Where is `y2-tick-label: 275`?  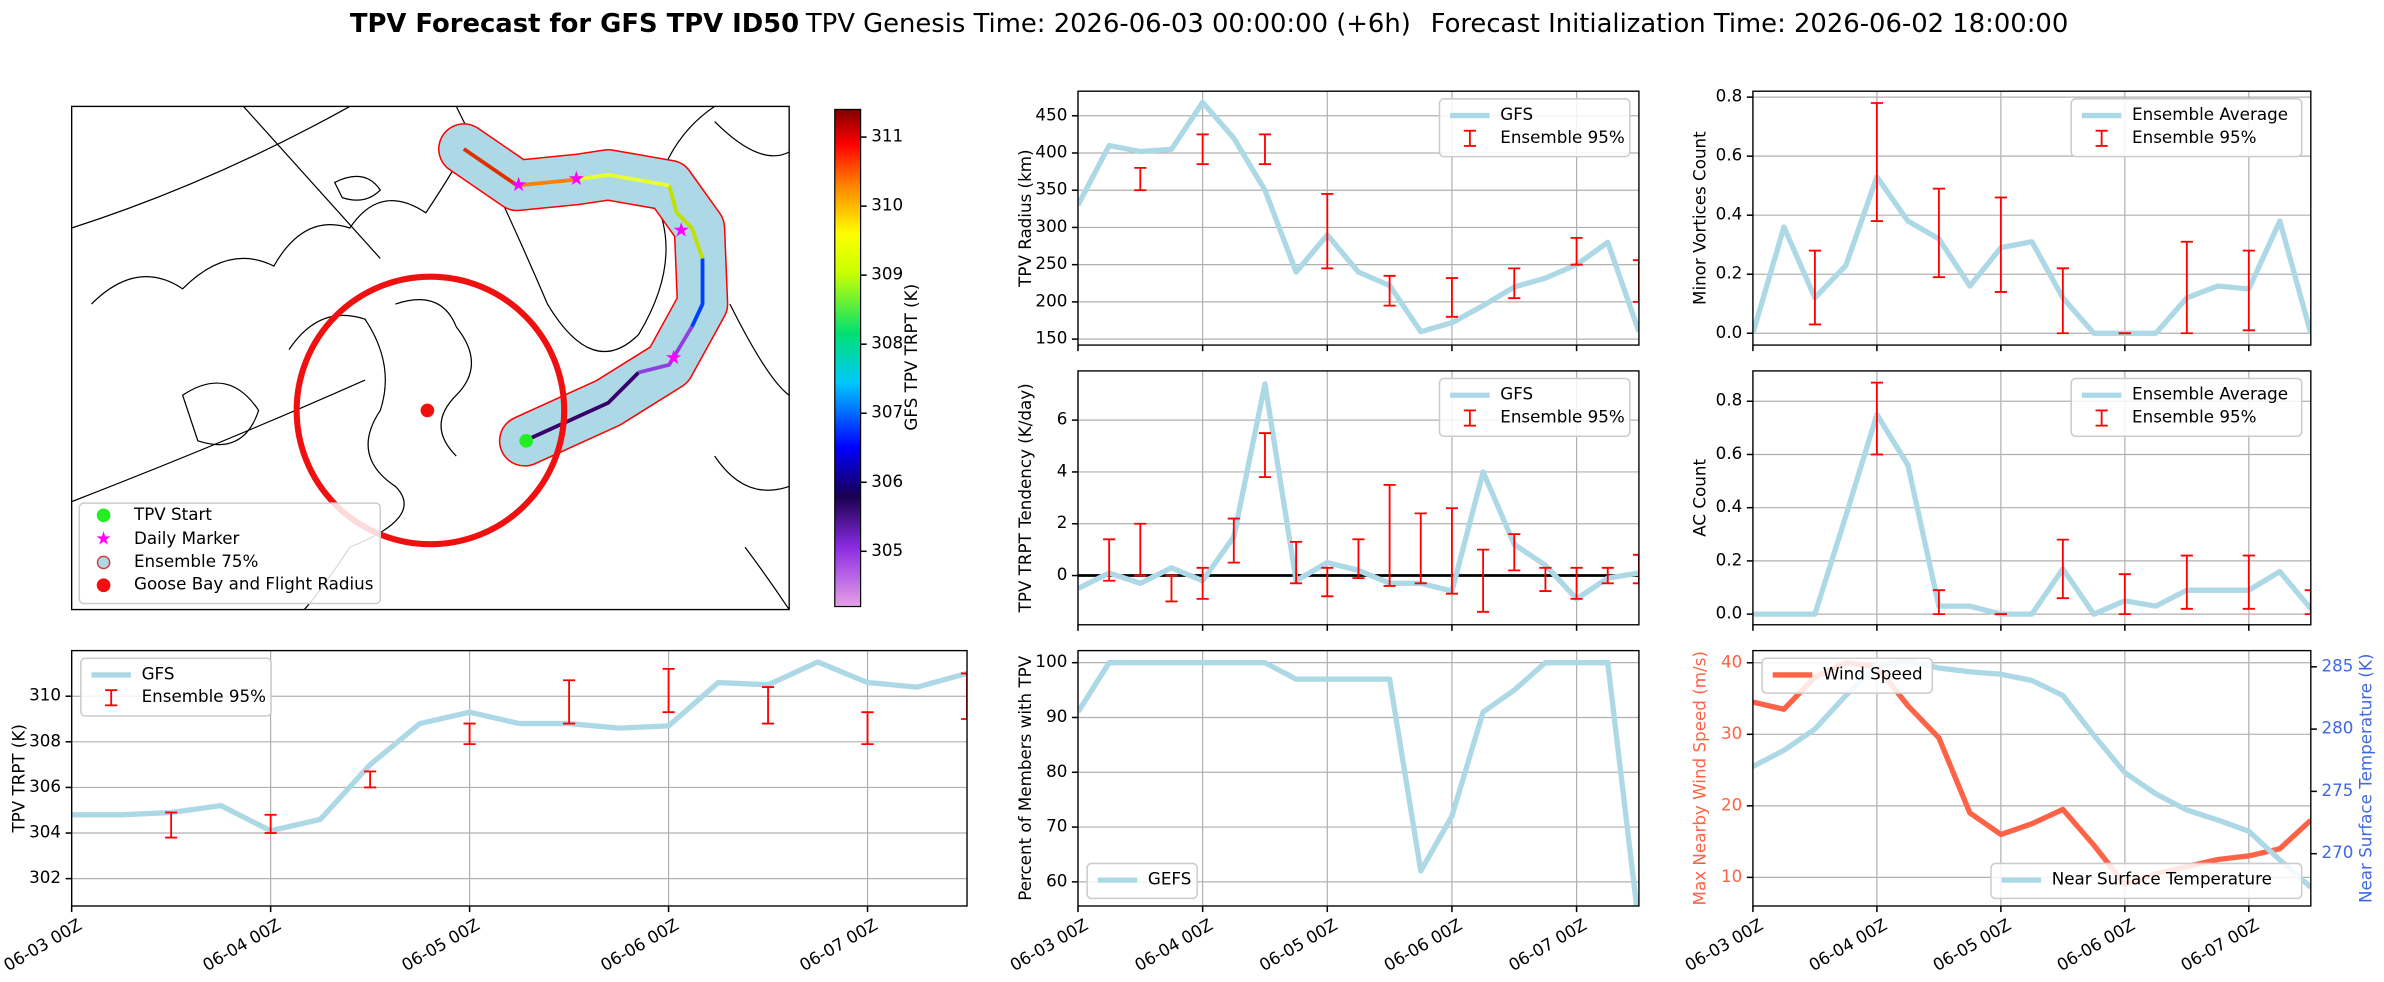
y2-tick-label: 275 is located at coordinates (2337, 790).